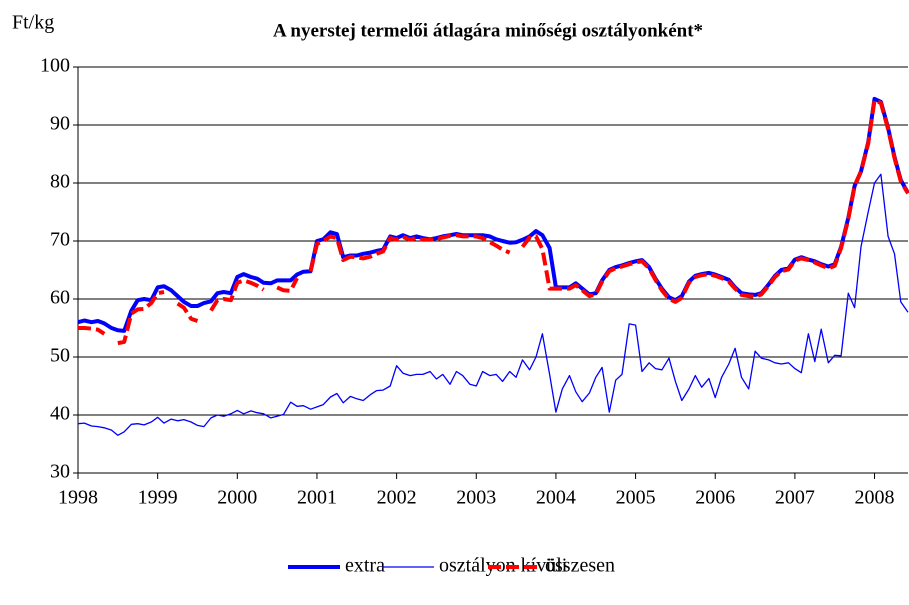 Image resolution: width=909 pixels, height=605 pixels. Describe the element at coordinates (60, 298) in the screenshot. I see `y-tick-label: 60` at that location.